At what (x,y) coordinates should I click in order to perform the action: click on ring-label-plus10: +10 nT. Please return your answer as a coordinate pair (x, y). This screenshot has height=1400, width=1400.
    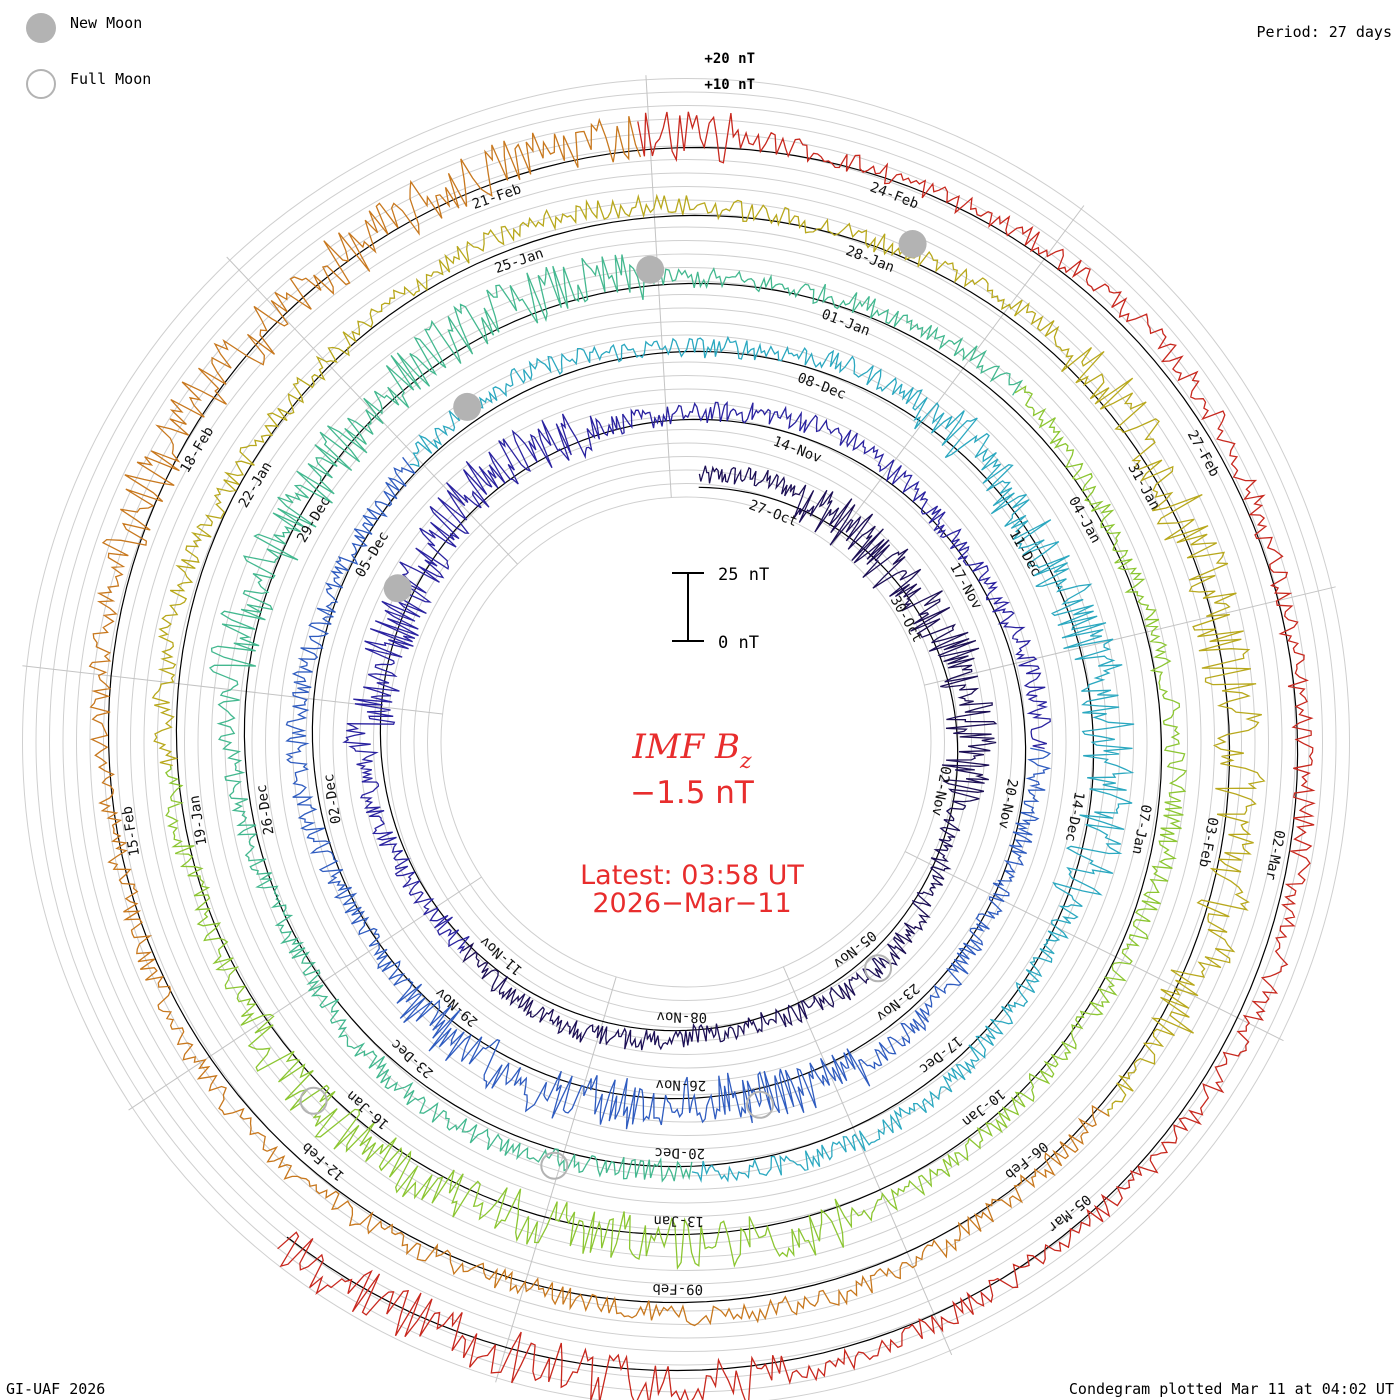
    Looking at the image, I should click on (729, 85).